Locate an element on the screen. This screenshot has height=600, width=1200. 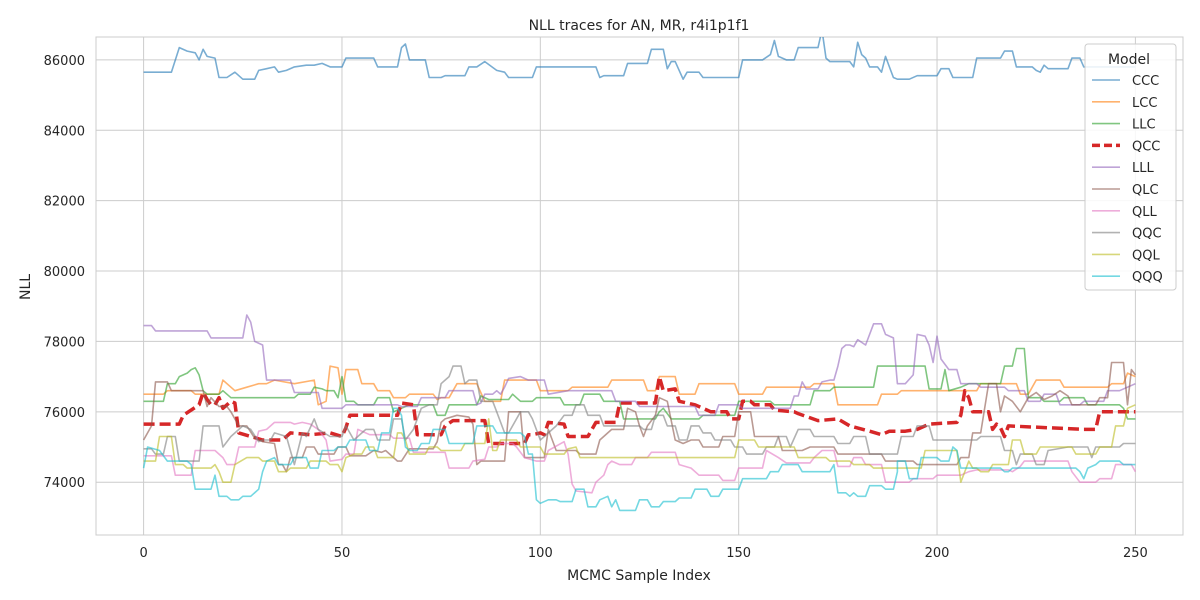
legend-label-qcc: QCC is located at coordinates (1146, 146).